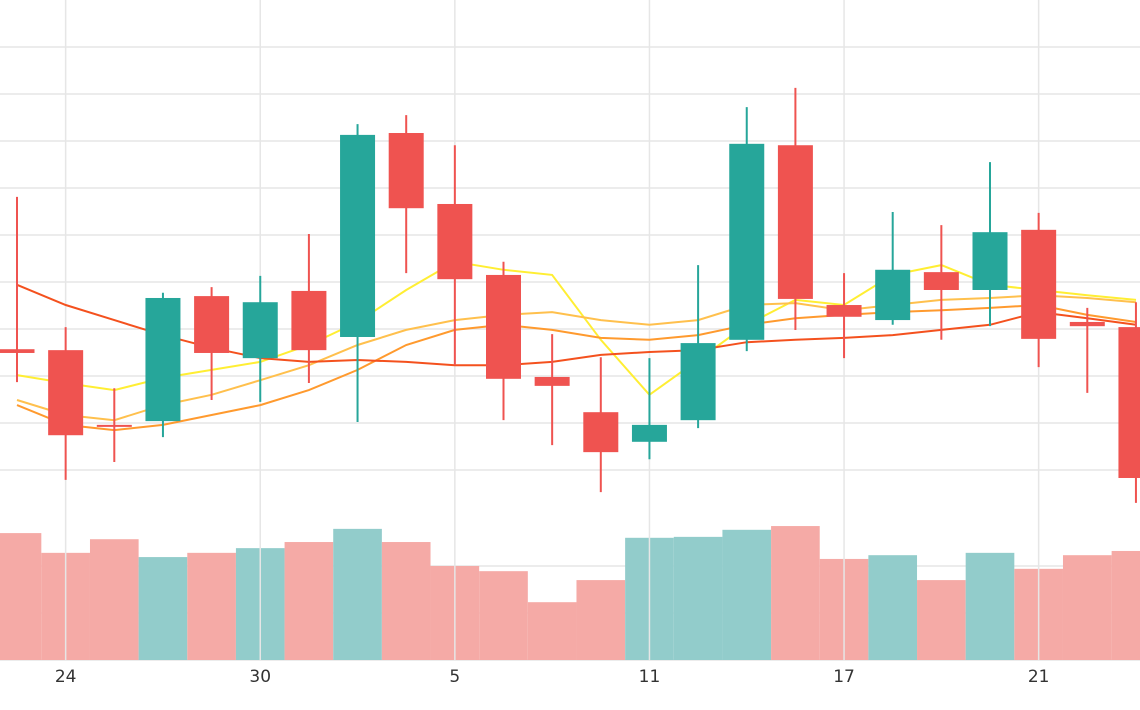 The image size is (1140, 710). What do you see at coordinates (66, 677) in the screenshot?
I see `x-tick-label: 24` at bounding box center [66, 677].